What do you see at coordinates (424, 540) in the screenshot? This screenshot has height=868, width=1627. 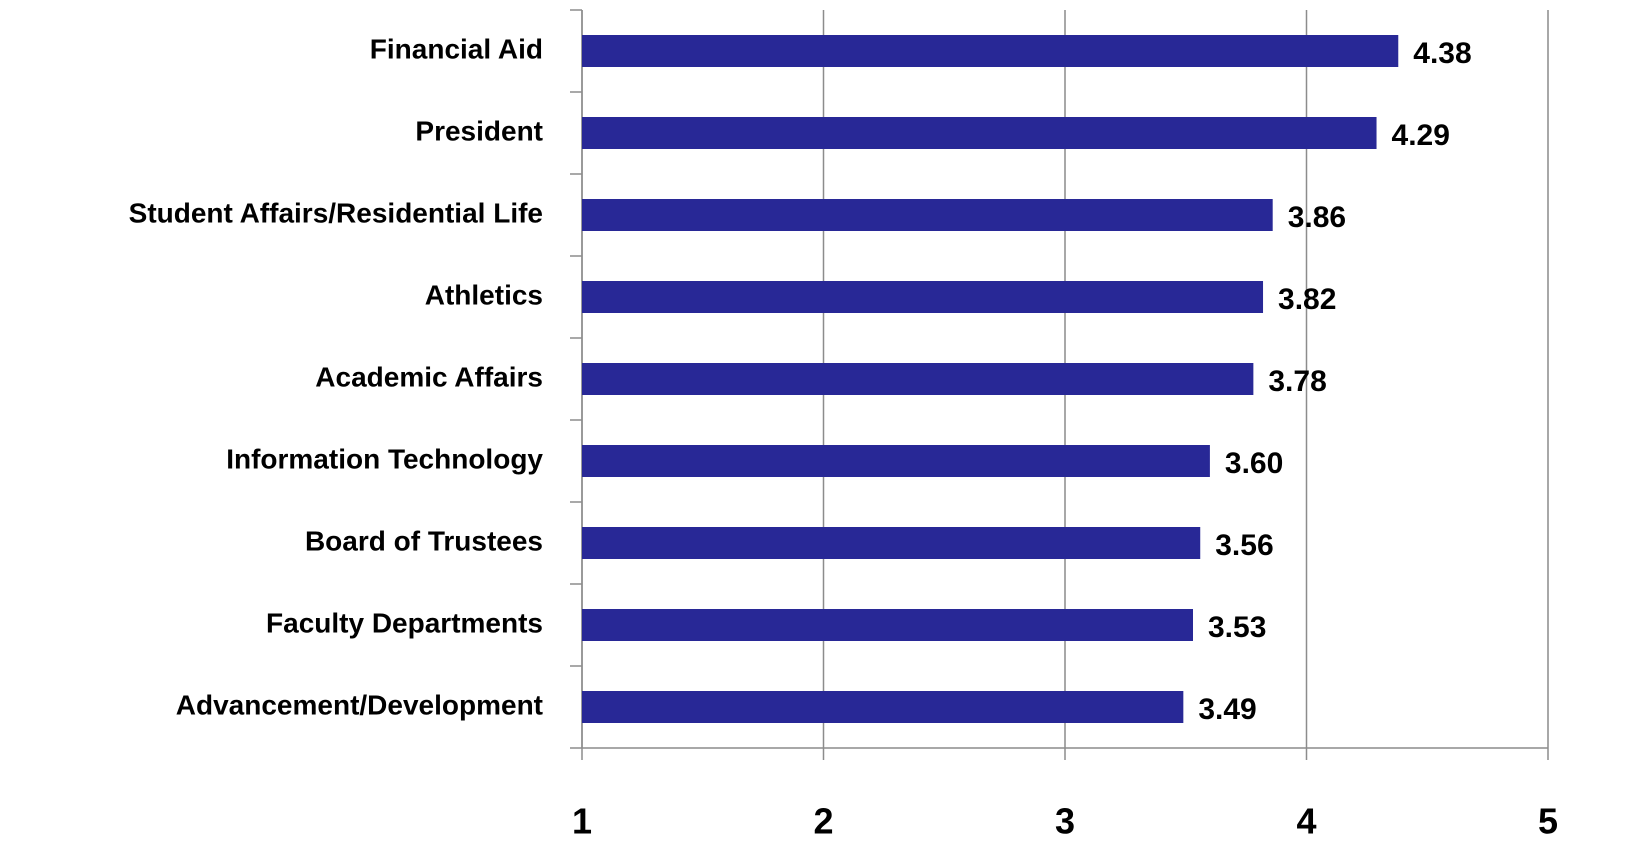 I see `y-tick-label: Board of Trustees` at bounding box center [424, 540].